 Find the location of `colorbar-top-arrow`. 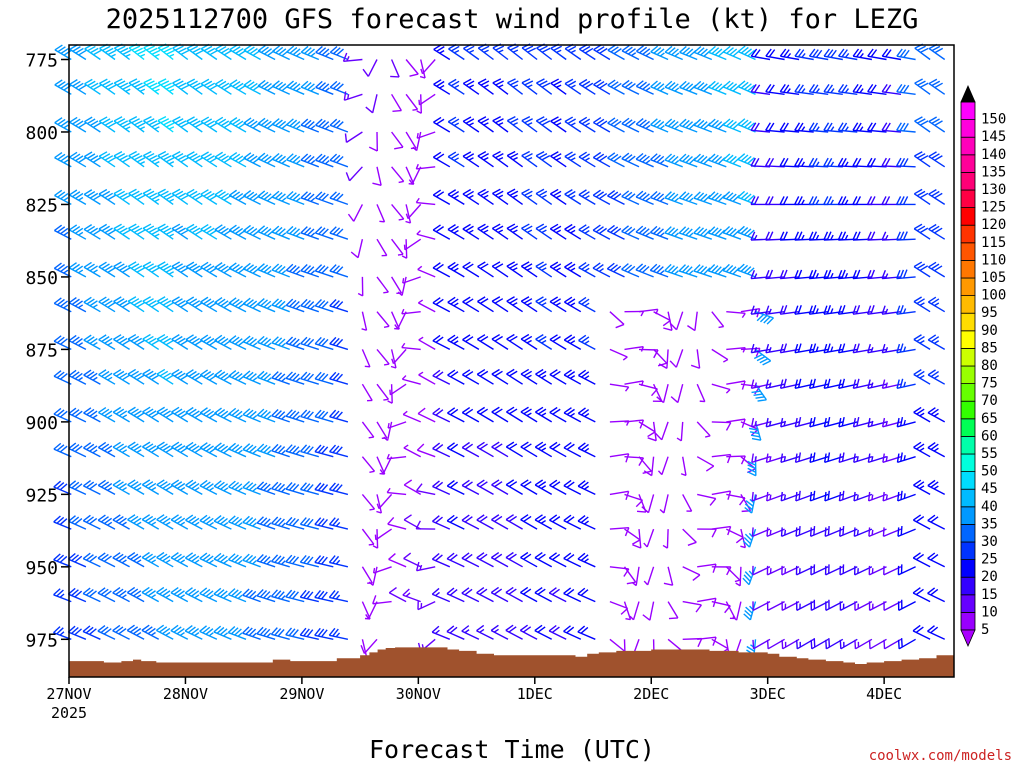

colorbar-top-arrow is located at coordinates (968, 94).